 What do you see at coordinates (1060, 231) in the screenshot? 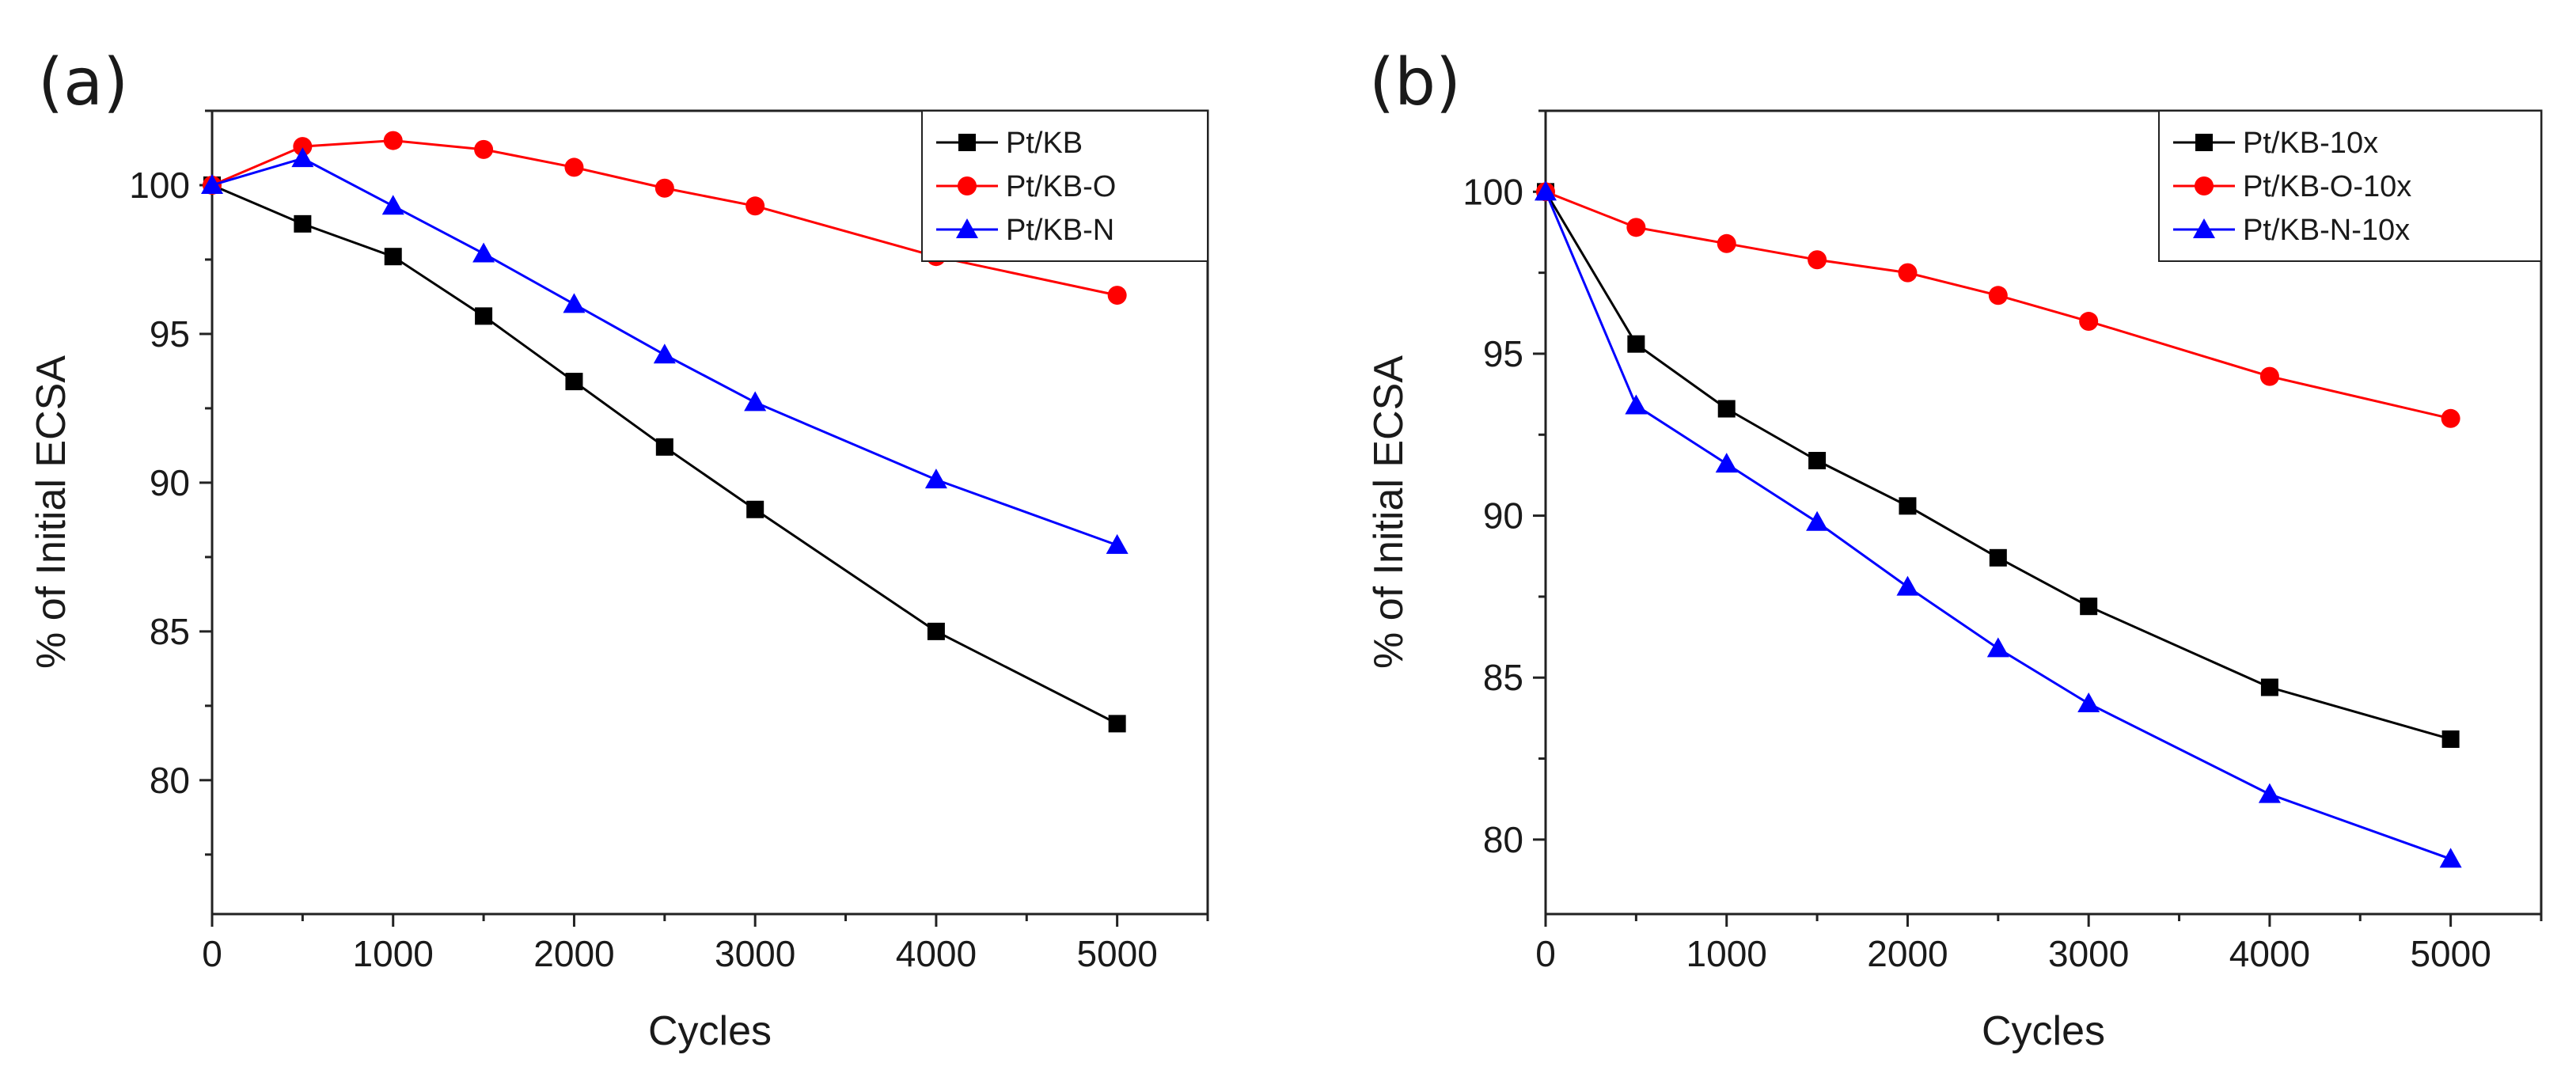
I see `legend-label: Pt/KB-N` at bounding box center [1060, 231].